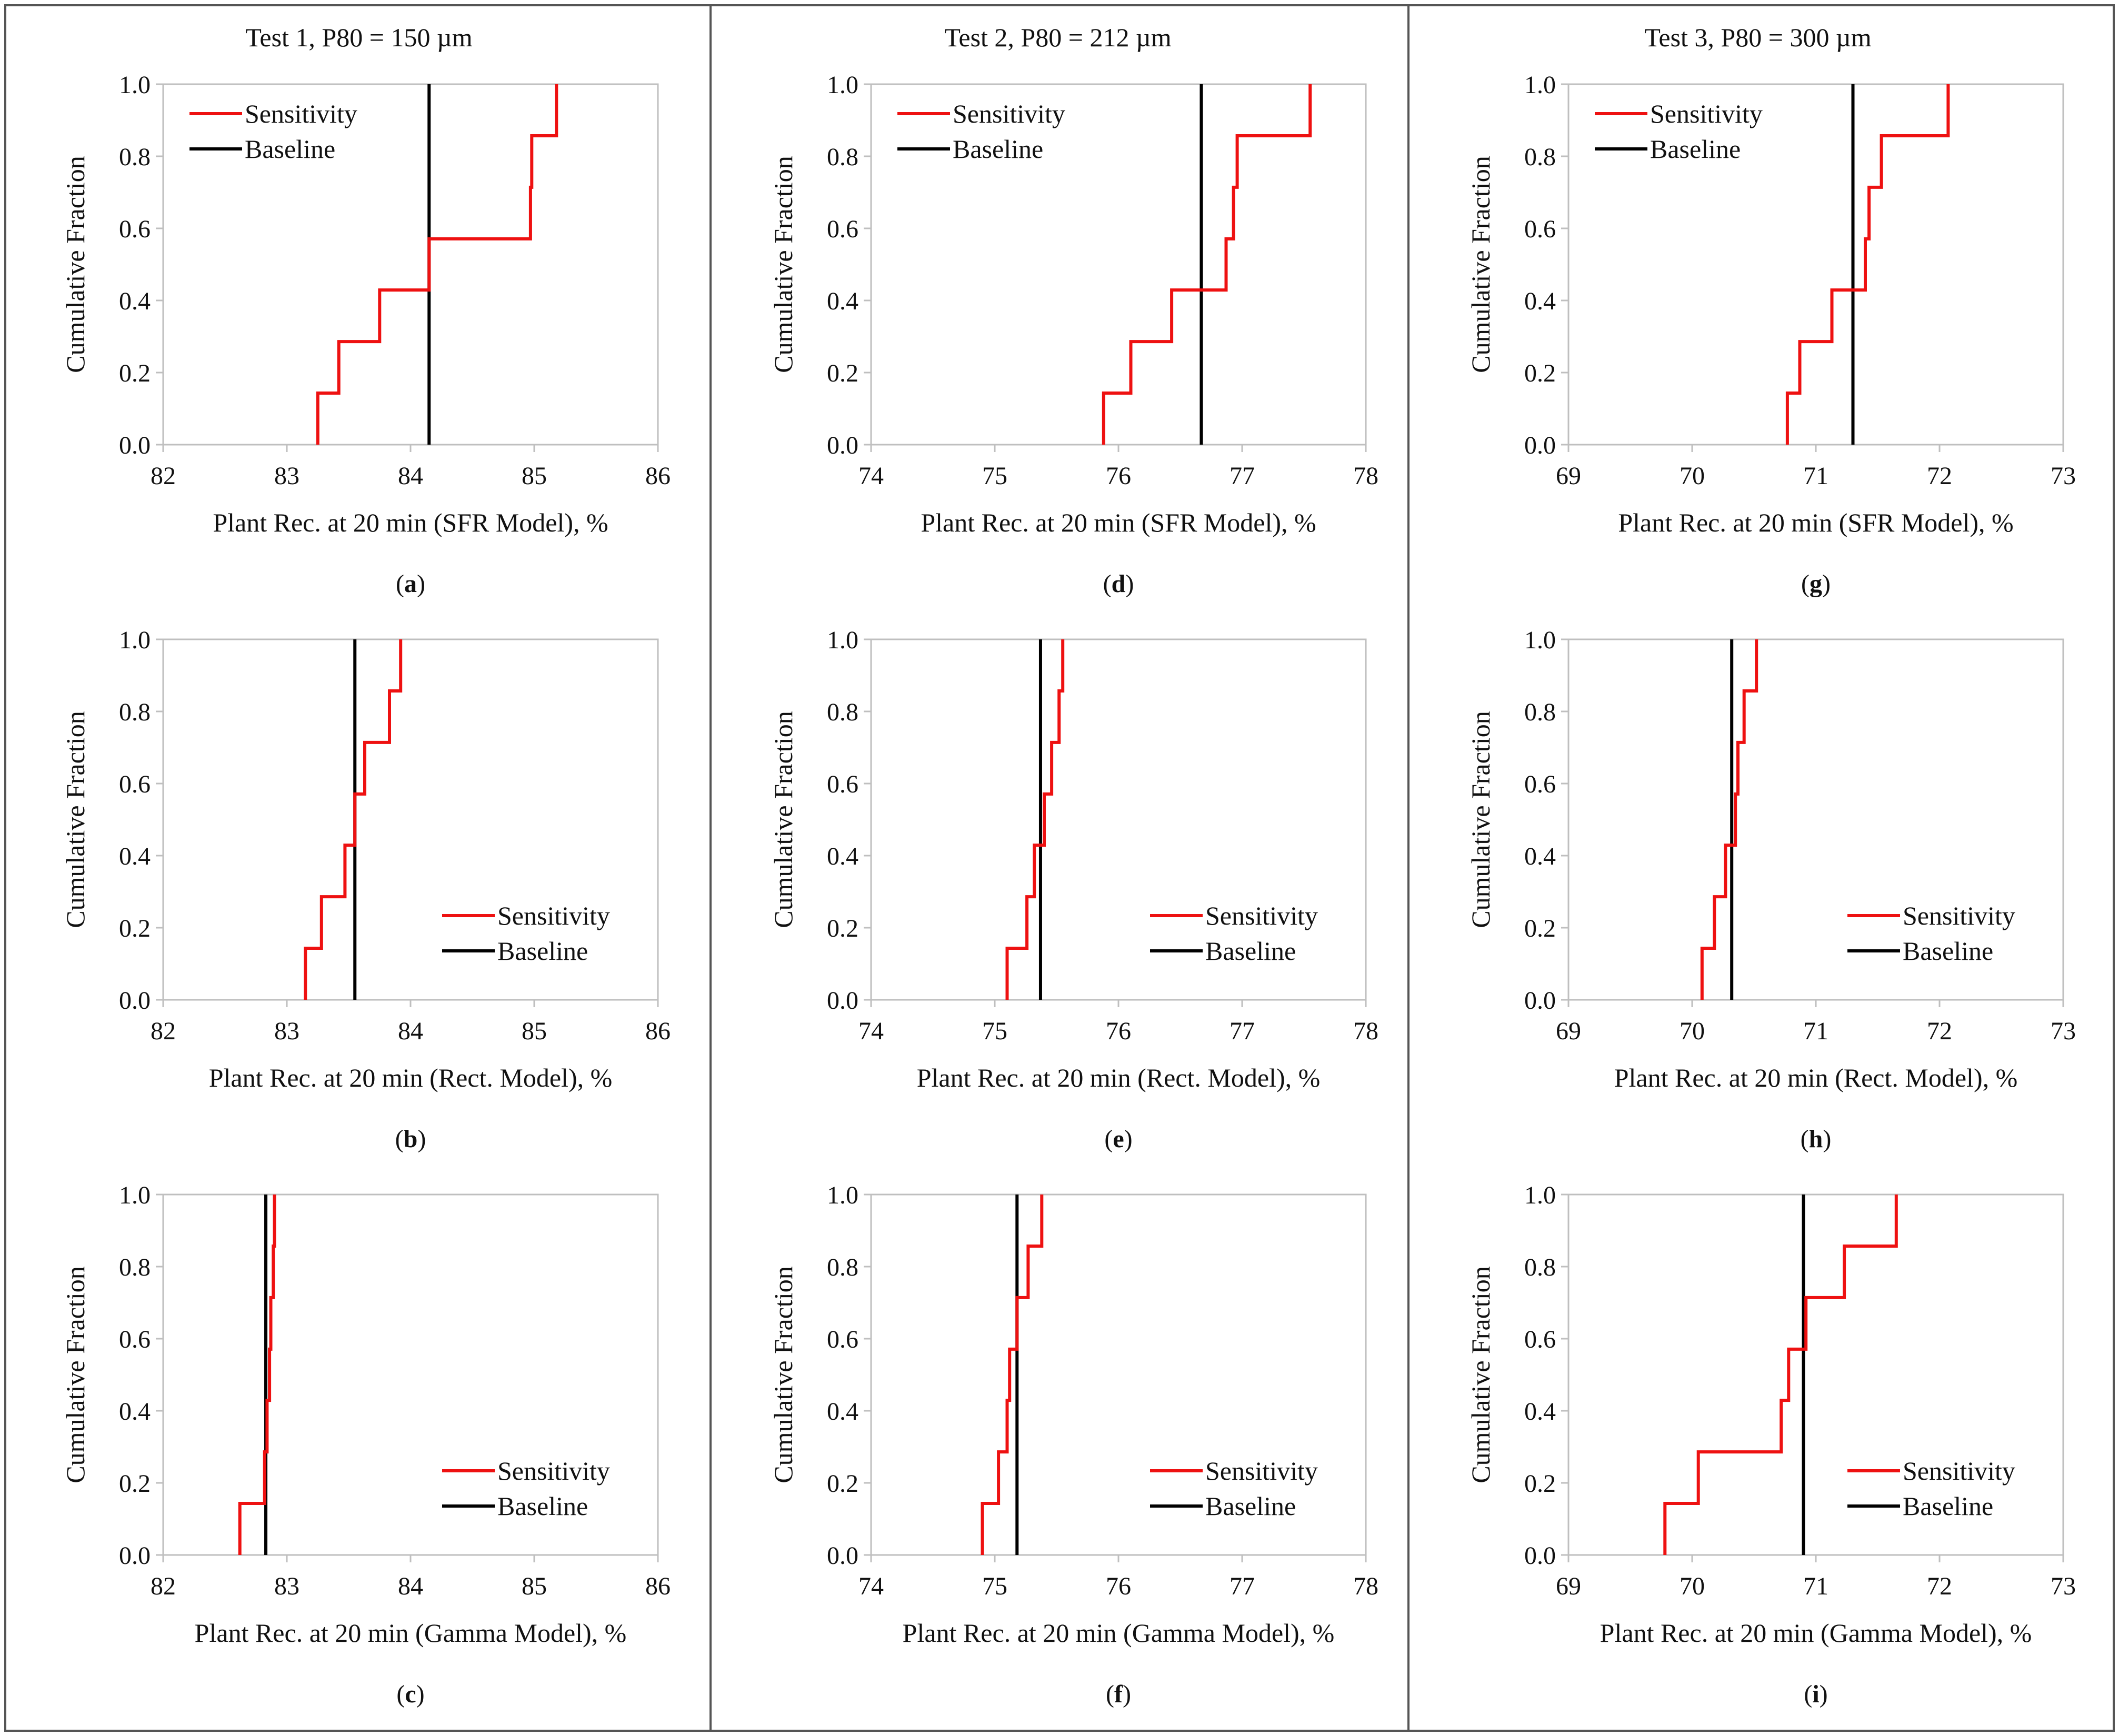 The image size is (2119, 1736). I want to click on panel-letter-f: (f), so click(1119, 1694).